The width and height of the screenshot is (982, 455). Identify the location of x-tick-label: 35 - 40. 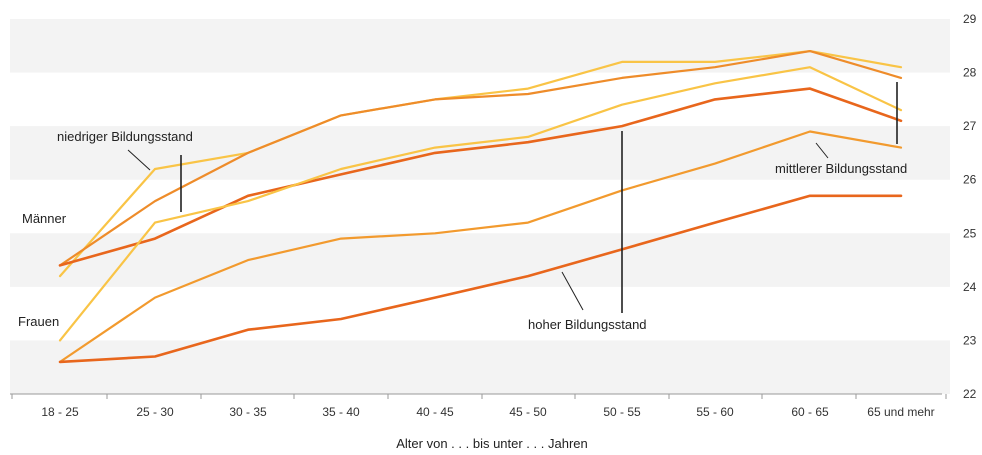
(341, 412).